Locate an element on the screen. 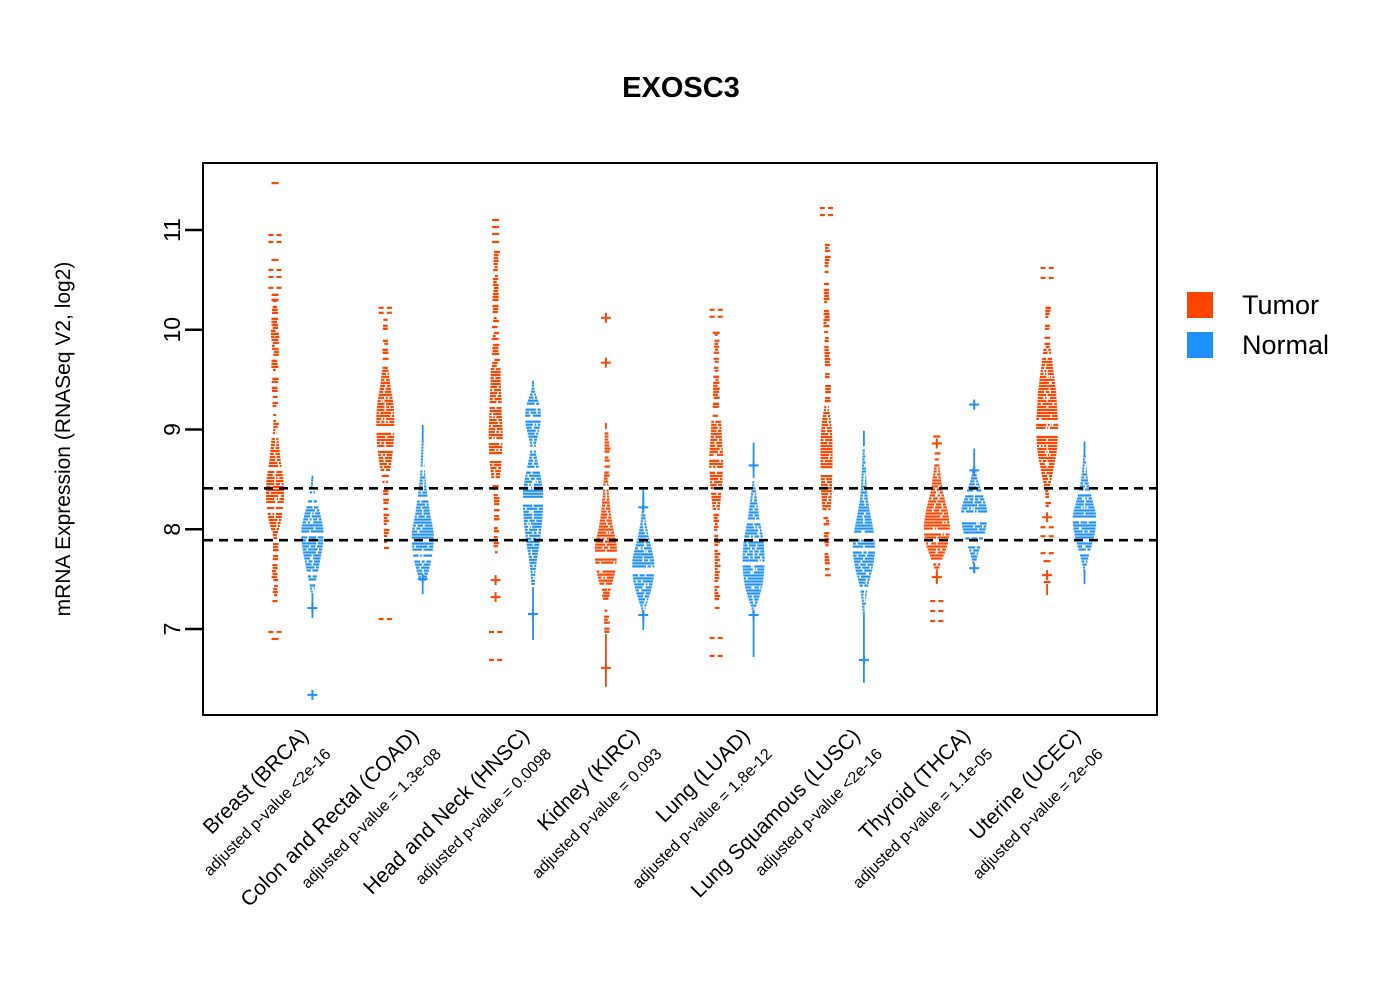  violin-colon-and-rectal-coad--tumor is located at coordinates (385, 463).